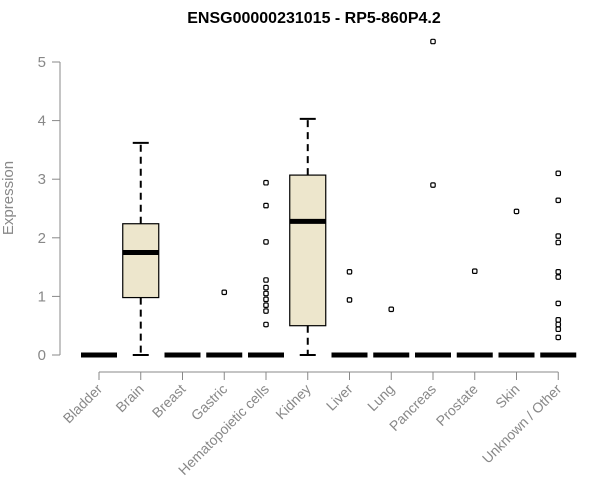 Image resolution: width=600 pixels, height=500 pixels. I want to click on y-tick-label: 5, so click(42, 62).